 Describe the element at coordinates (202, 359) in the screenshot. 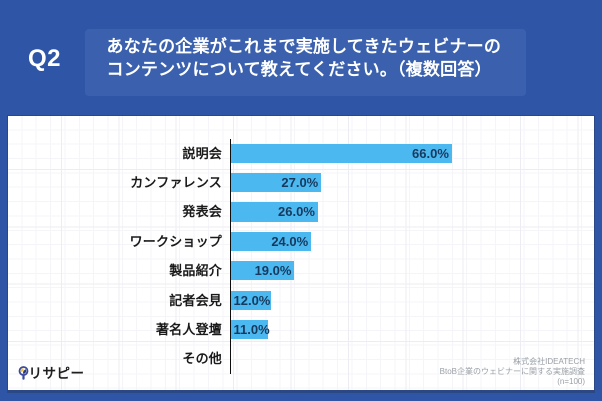

I see `category-label: その他` at that location.